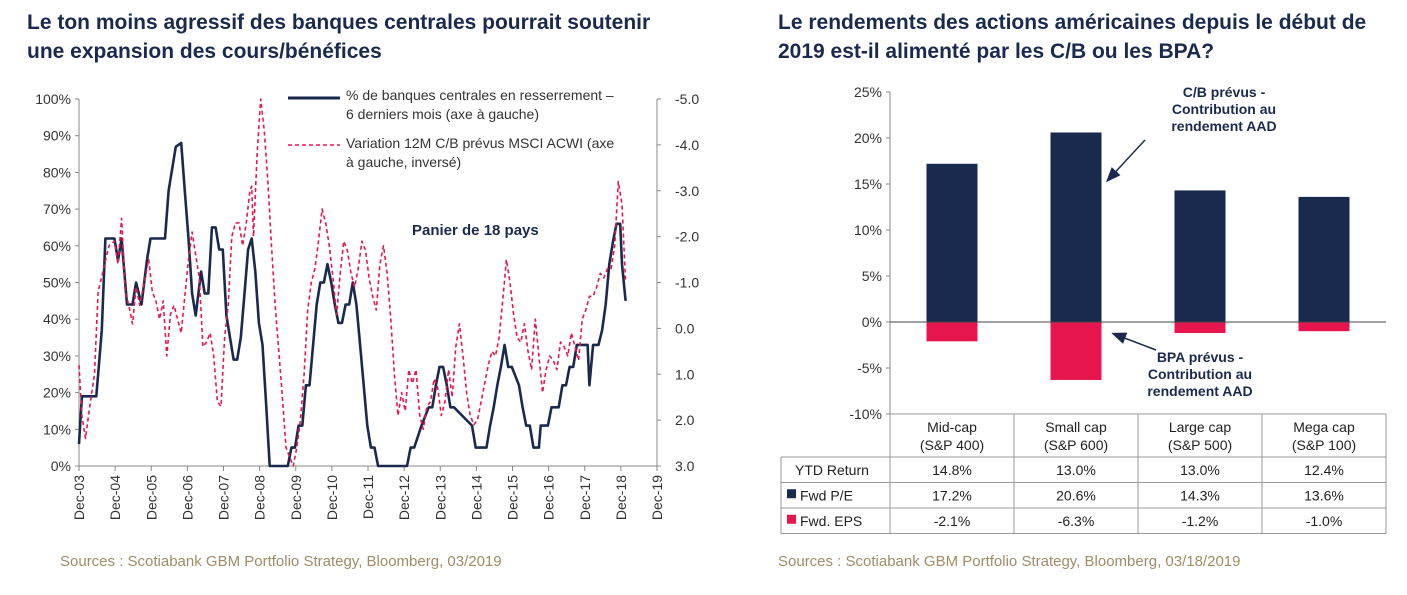  What do you see at coordinates (1324, 427) in the screenshot?
I see `category-label: Mega cap` at bounding box center [1324, 427].